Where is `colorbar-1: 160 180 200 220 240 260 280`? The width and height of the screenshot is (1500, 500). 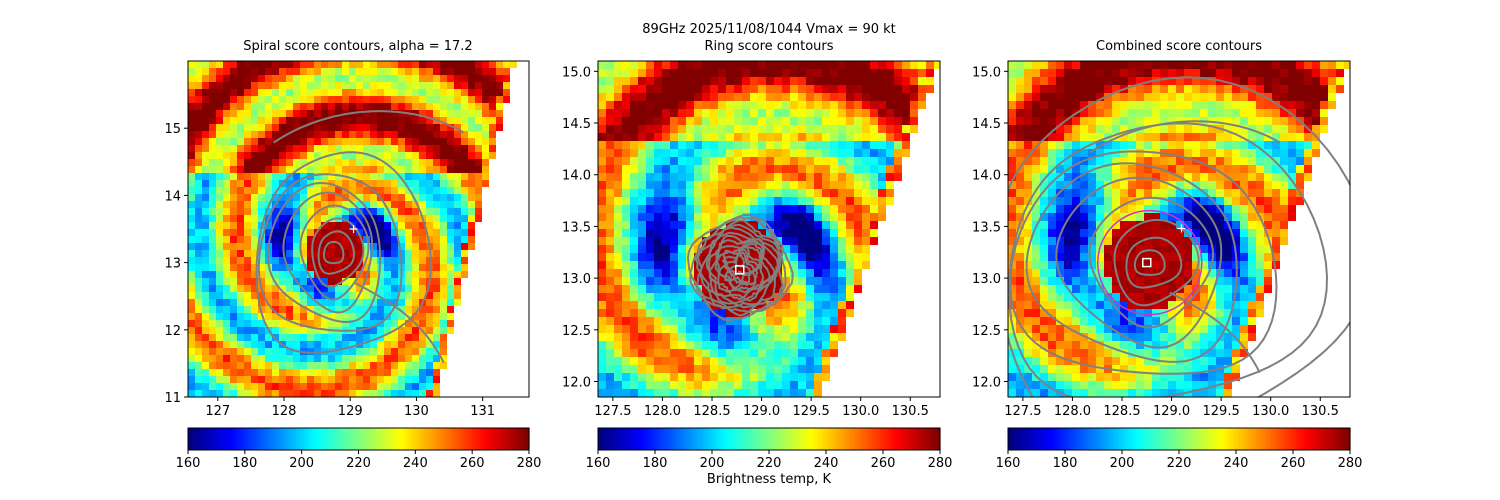
colorbar-1: 160 180 200 220 240 260 280 is located at coordinates (359, 449).